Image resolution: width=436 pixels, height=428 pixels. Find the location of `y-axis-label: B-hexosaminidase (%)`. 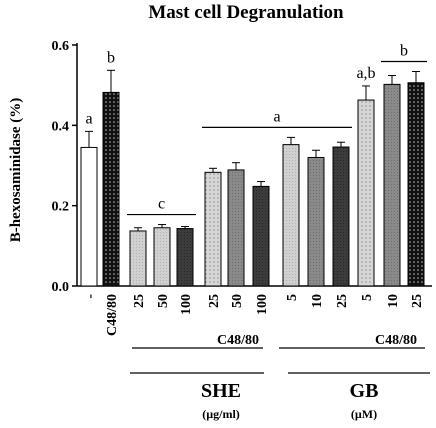

y-axis-label: B-hexosaminidase (%) is located at coordinates (16, 170).